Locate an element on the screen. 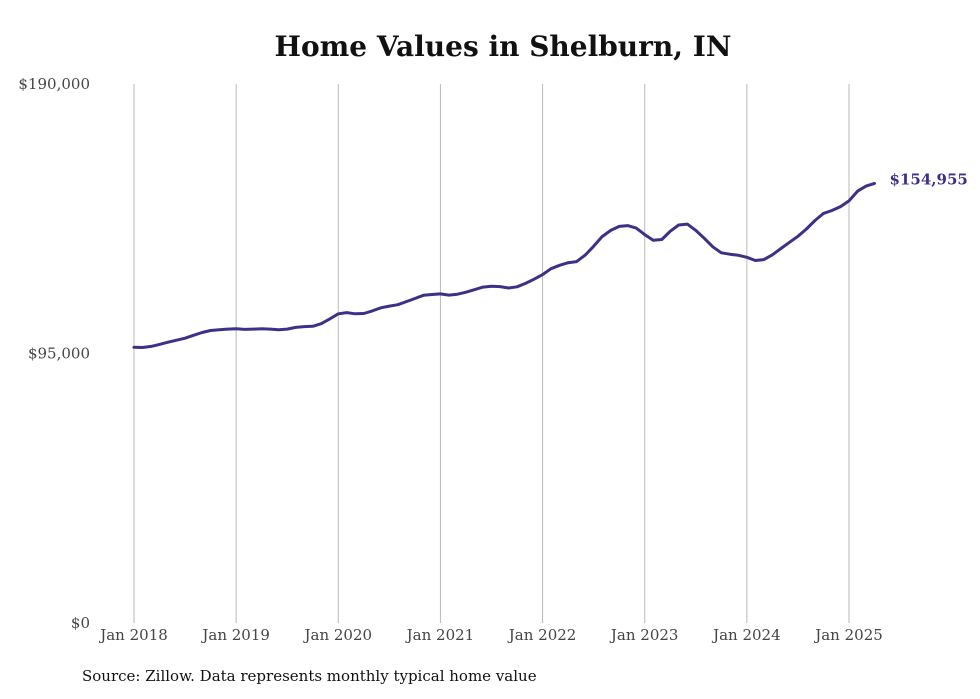 The width and height of the screenshot is (980, 699). x-tick-label: Jan 2018 is located at coordinates (133, 635).